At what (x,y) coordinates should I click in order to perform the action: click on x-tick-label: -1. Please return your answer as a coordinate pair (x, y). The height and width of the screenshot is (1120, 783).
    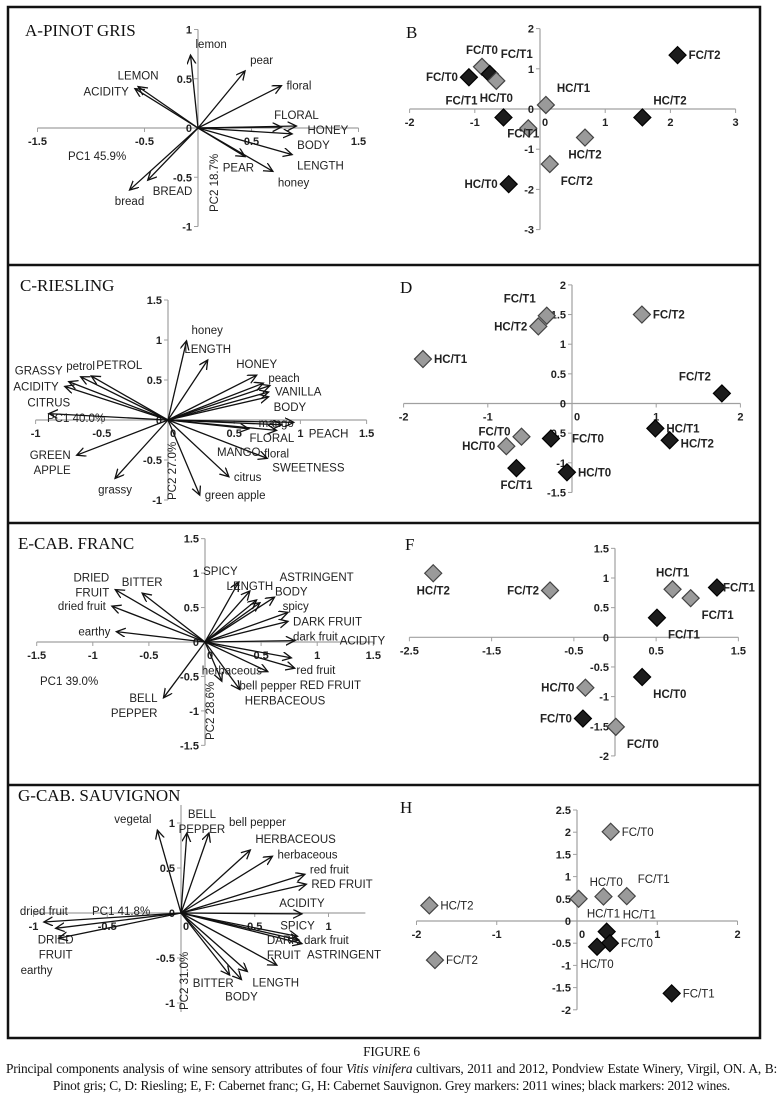
    Looking at the image, I should click on (475, 123).